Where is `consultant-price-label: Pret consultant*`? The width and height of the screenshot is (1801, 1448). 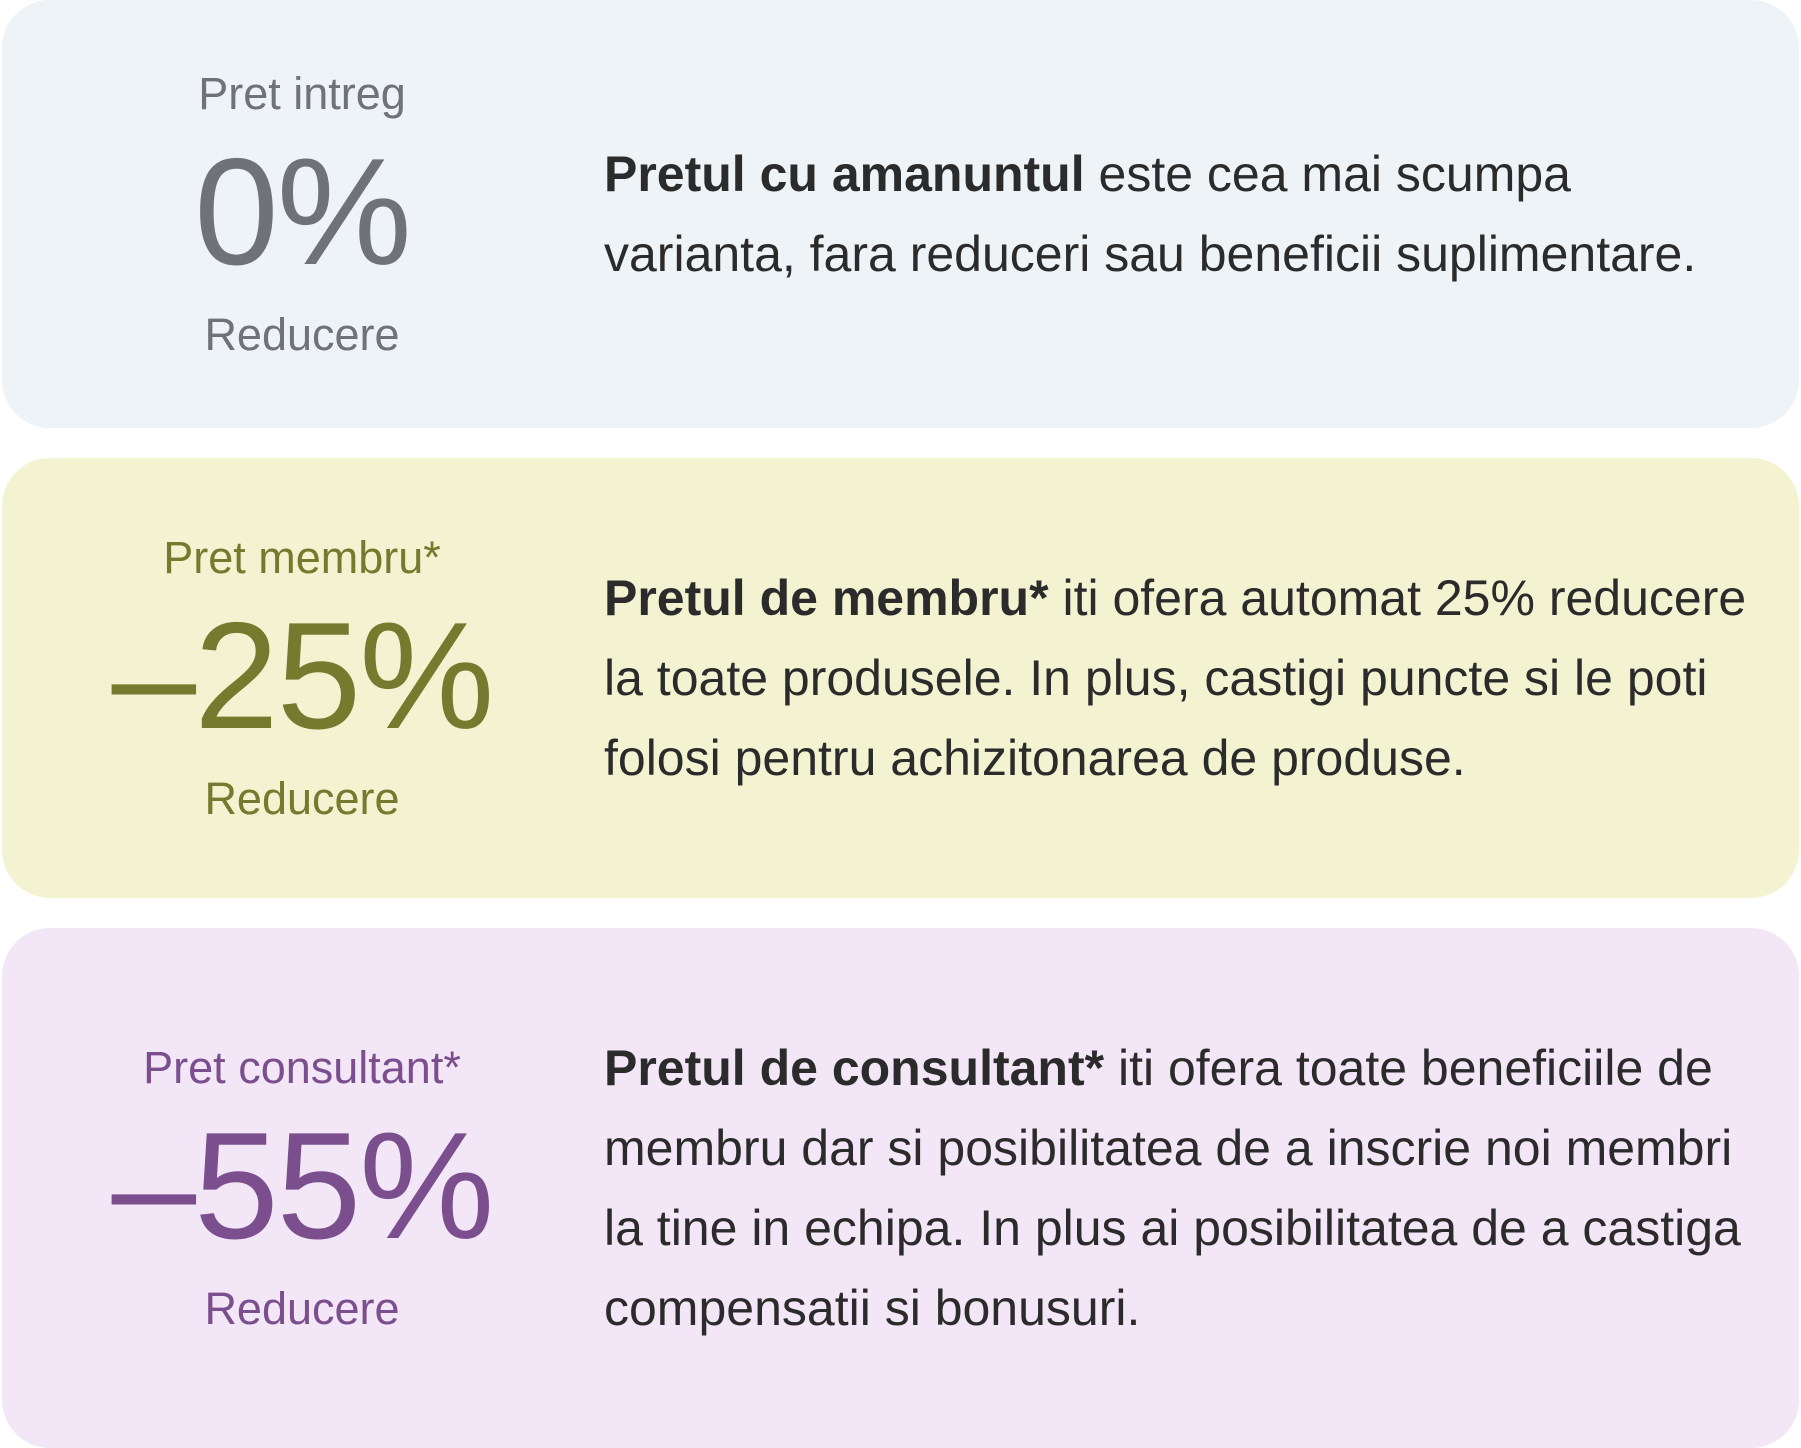
consultant-price-label: Pret consultant* is located at coordinates (302, 1067).